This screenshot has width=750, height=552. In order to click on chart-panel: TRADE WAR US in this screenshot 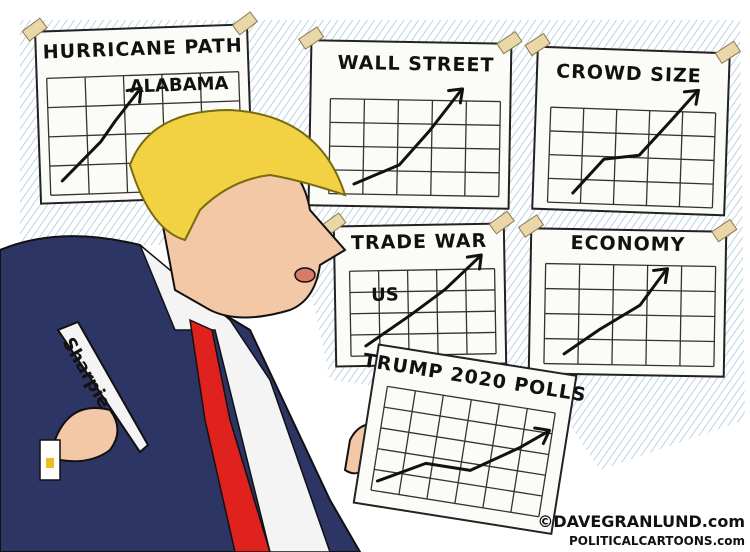, I will do `click(417, 289)`.